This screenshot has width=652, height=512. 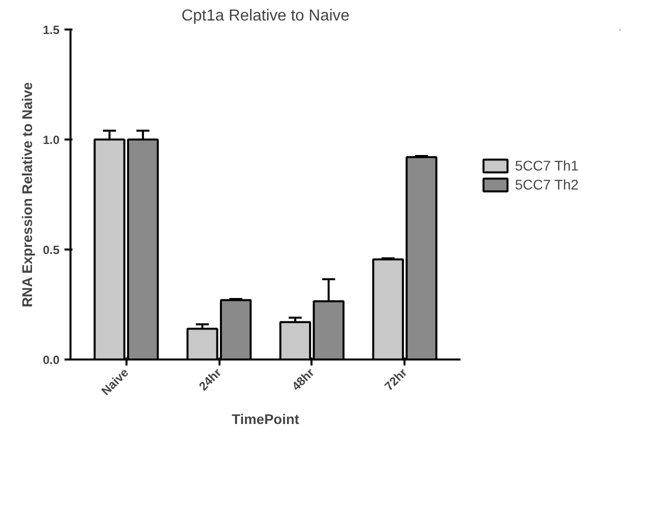 I want to click on y-tick-label: 0.5, so click(x=51, y=250).